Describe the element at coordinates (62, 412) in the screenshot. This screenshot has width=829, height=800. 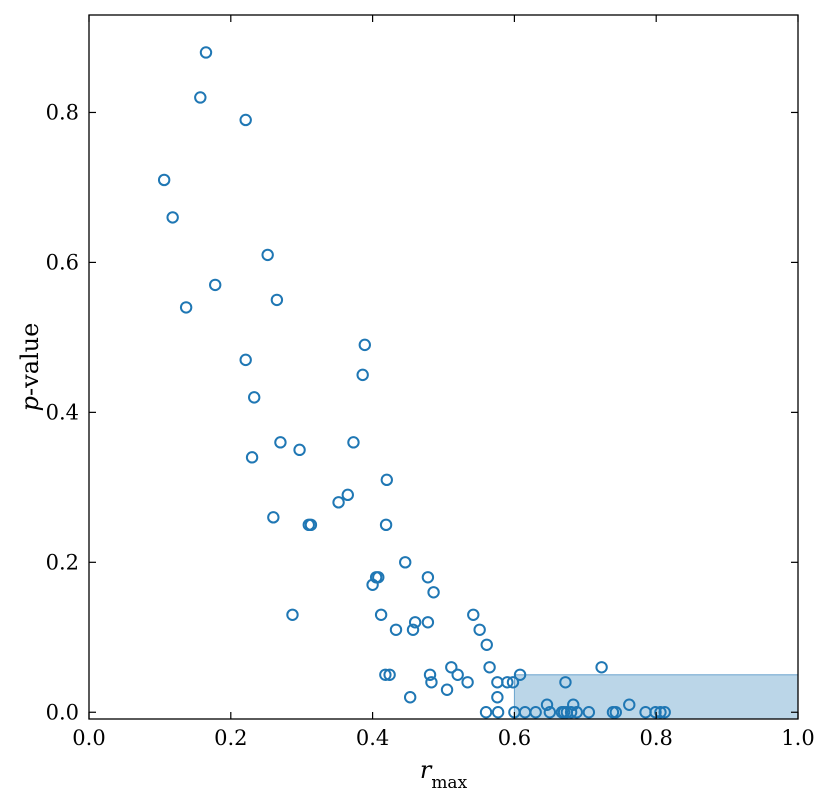
I see `y-tick-label: 0.4` at that location.